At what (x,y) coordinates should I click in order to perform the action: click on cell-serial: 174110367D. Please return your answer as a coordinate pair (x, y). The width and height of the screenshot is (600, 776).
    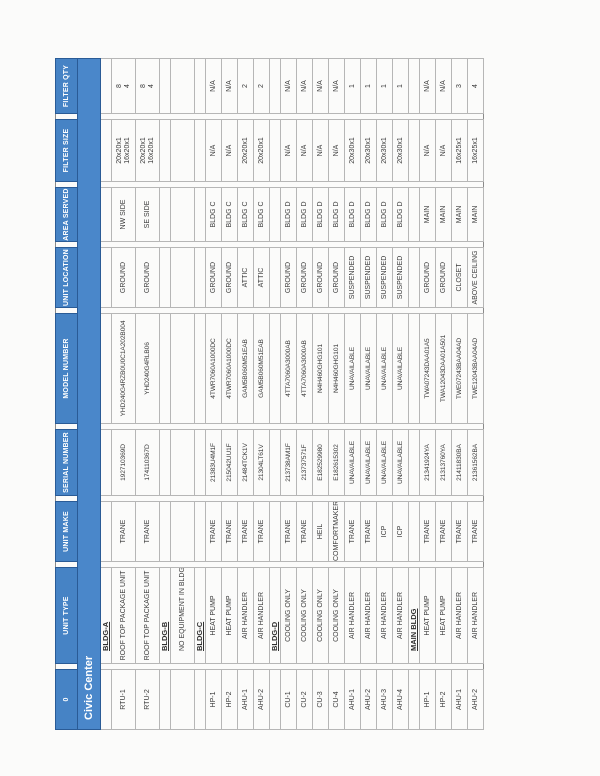
    Looking at the image, I should click on (147, 462).